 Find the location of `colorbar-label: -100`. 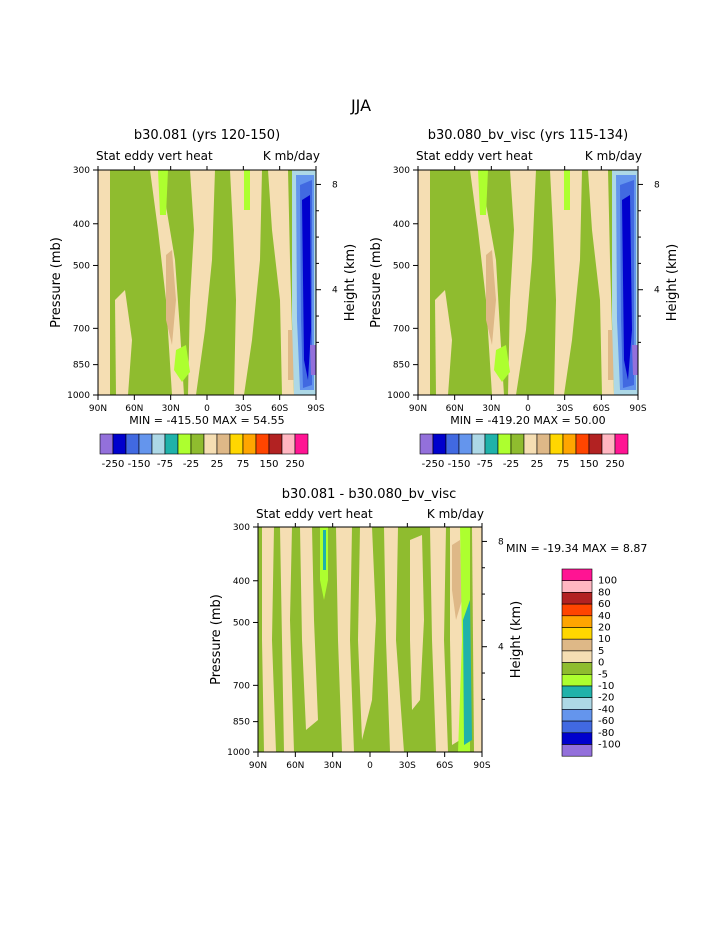

colorbar-label: -100 is located at coordinates (609, 745).